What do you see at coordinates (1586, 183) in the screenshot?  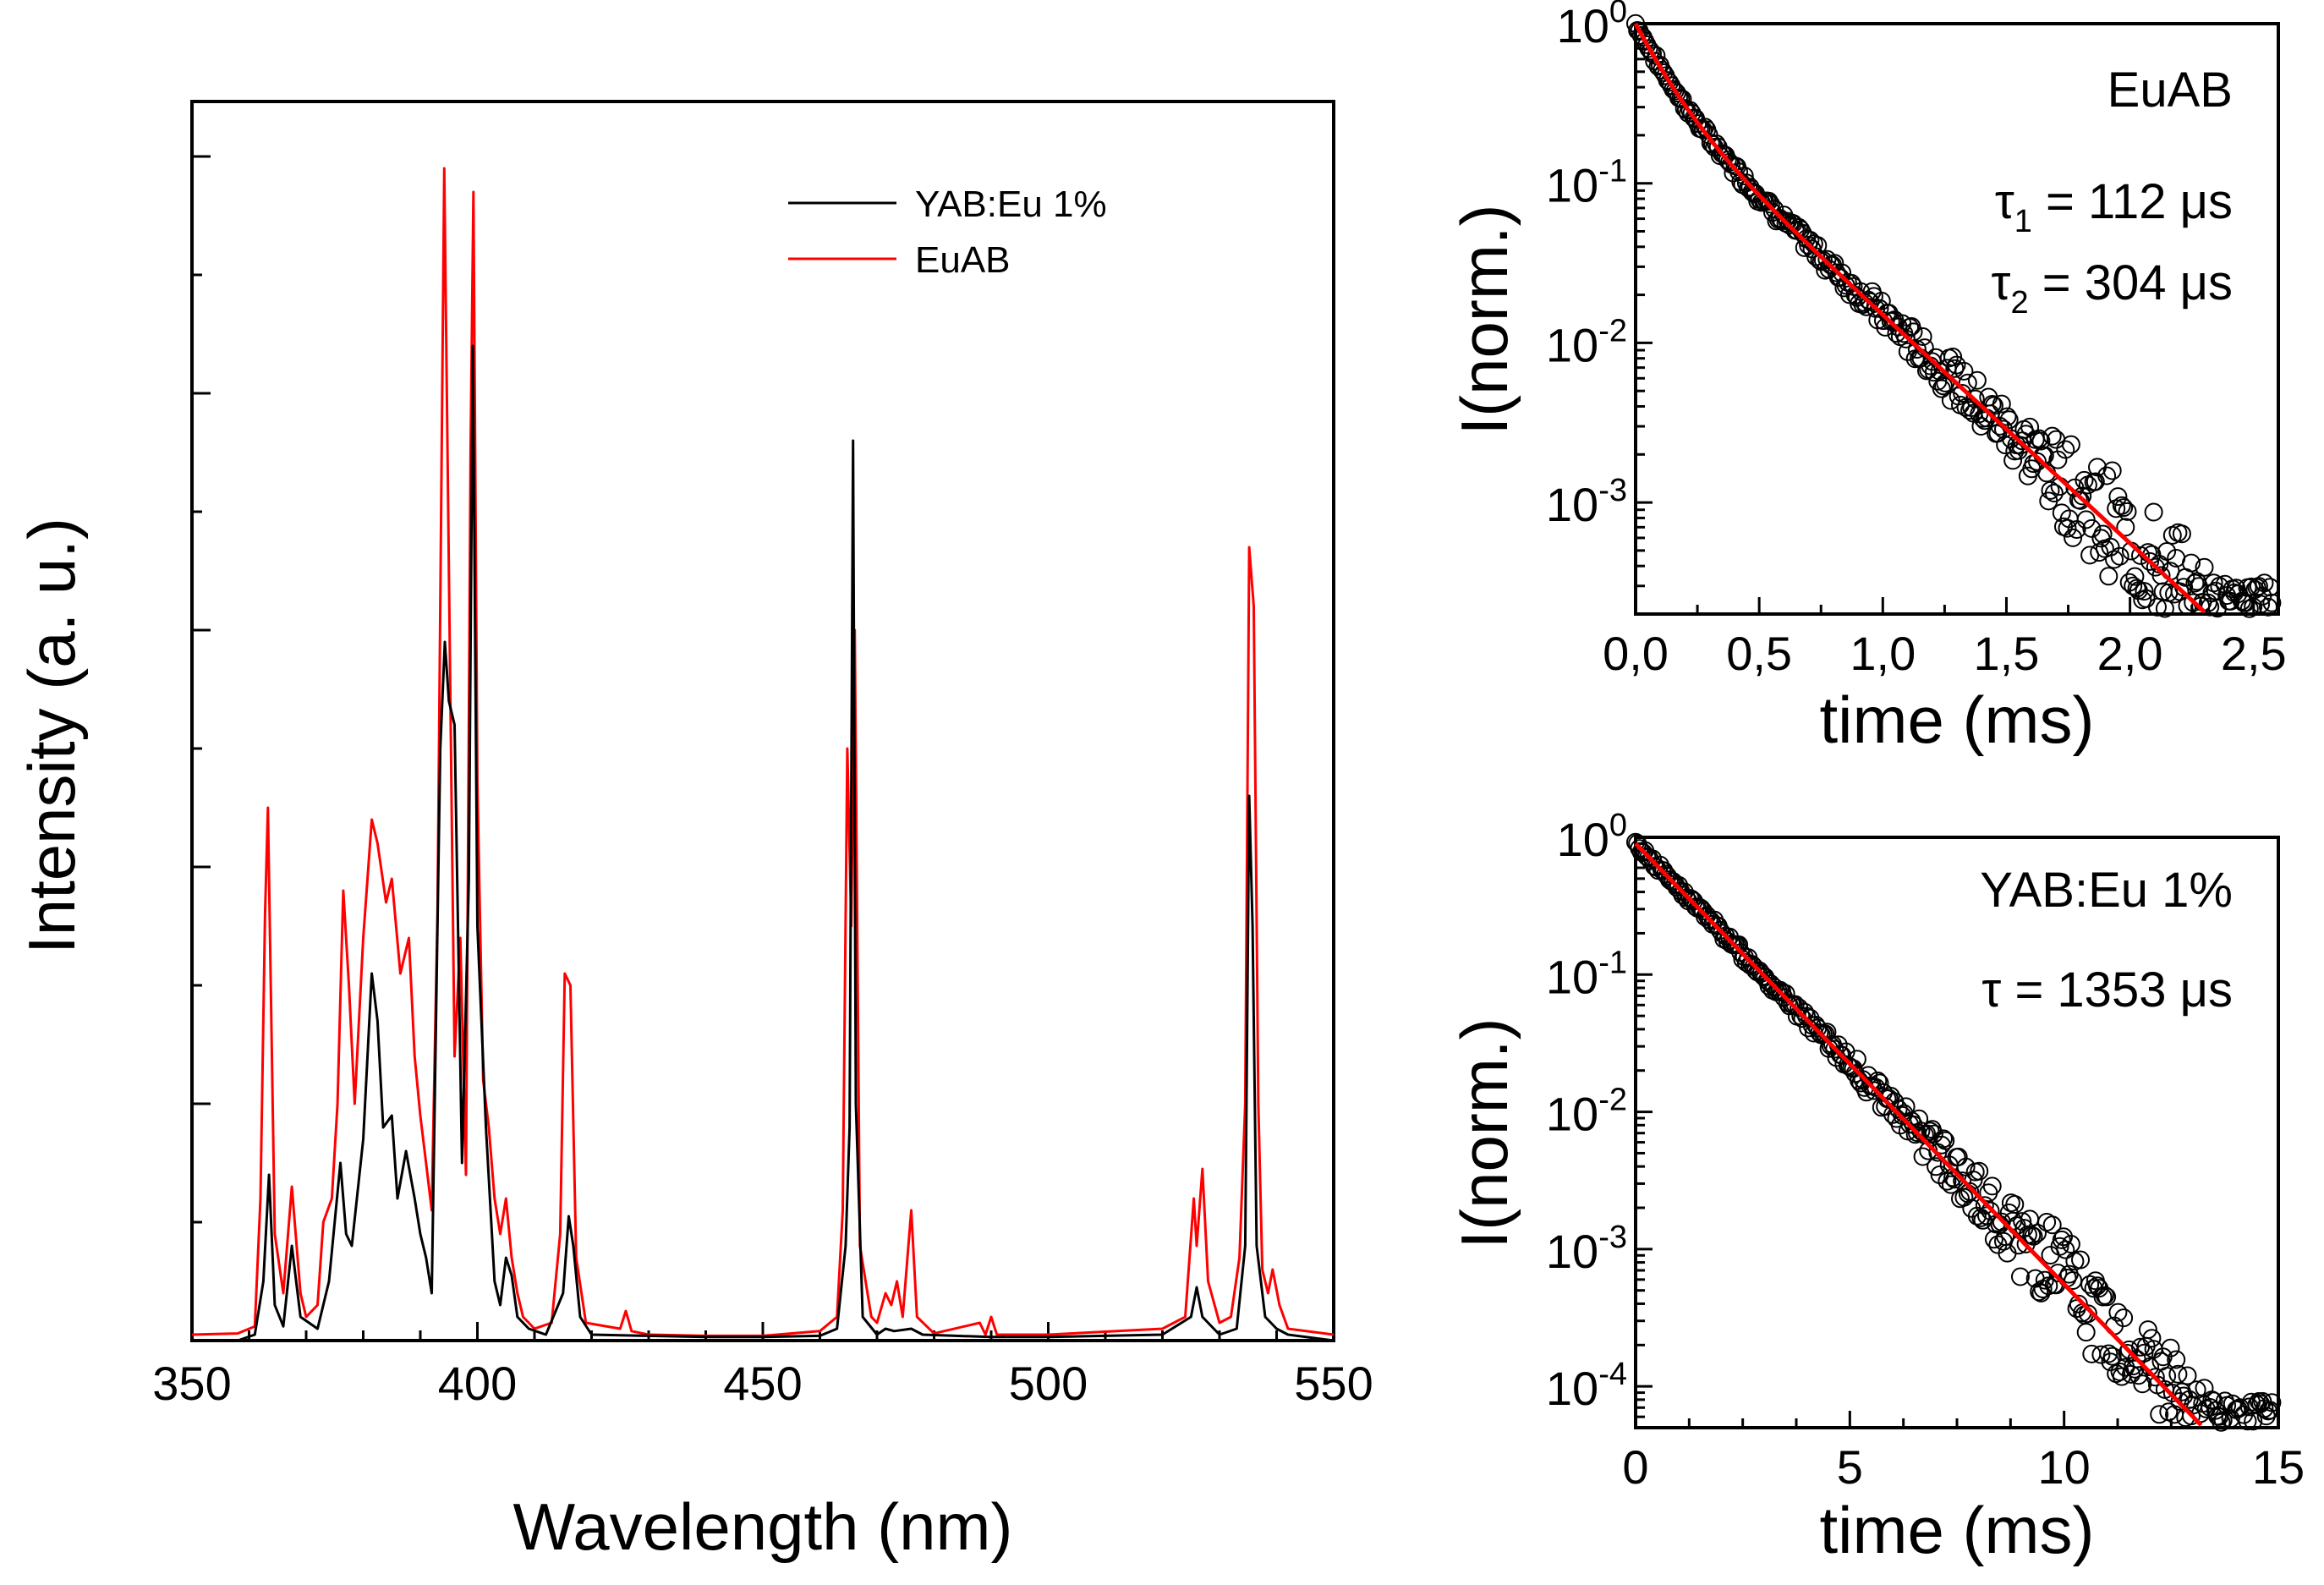 I see `y-tick-label: 10⁻¹` at bounding box center [1586, 183].